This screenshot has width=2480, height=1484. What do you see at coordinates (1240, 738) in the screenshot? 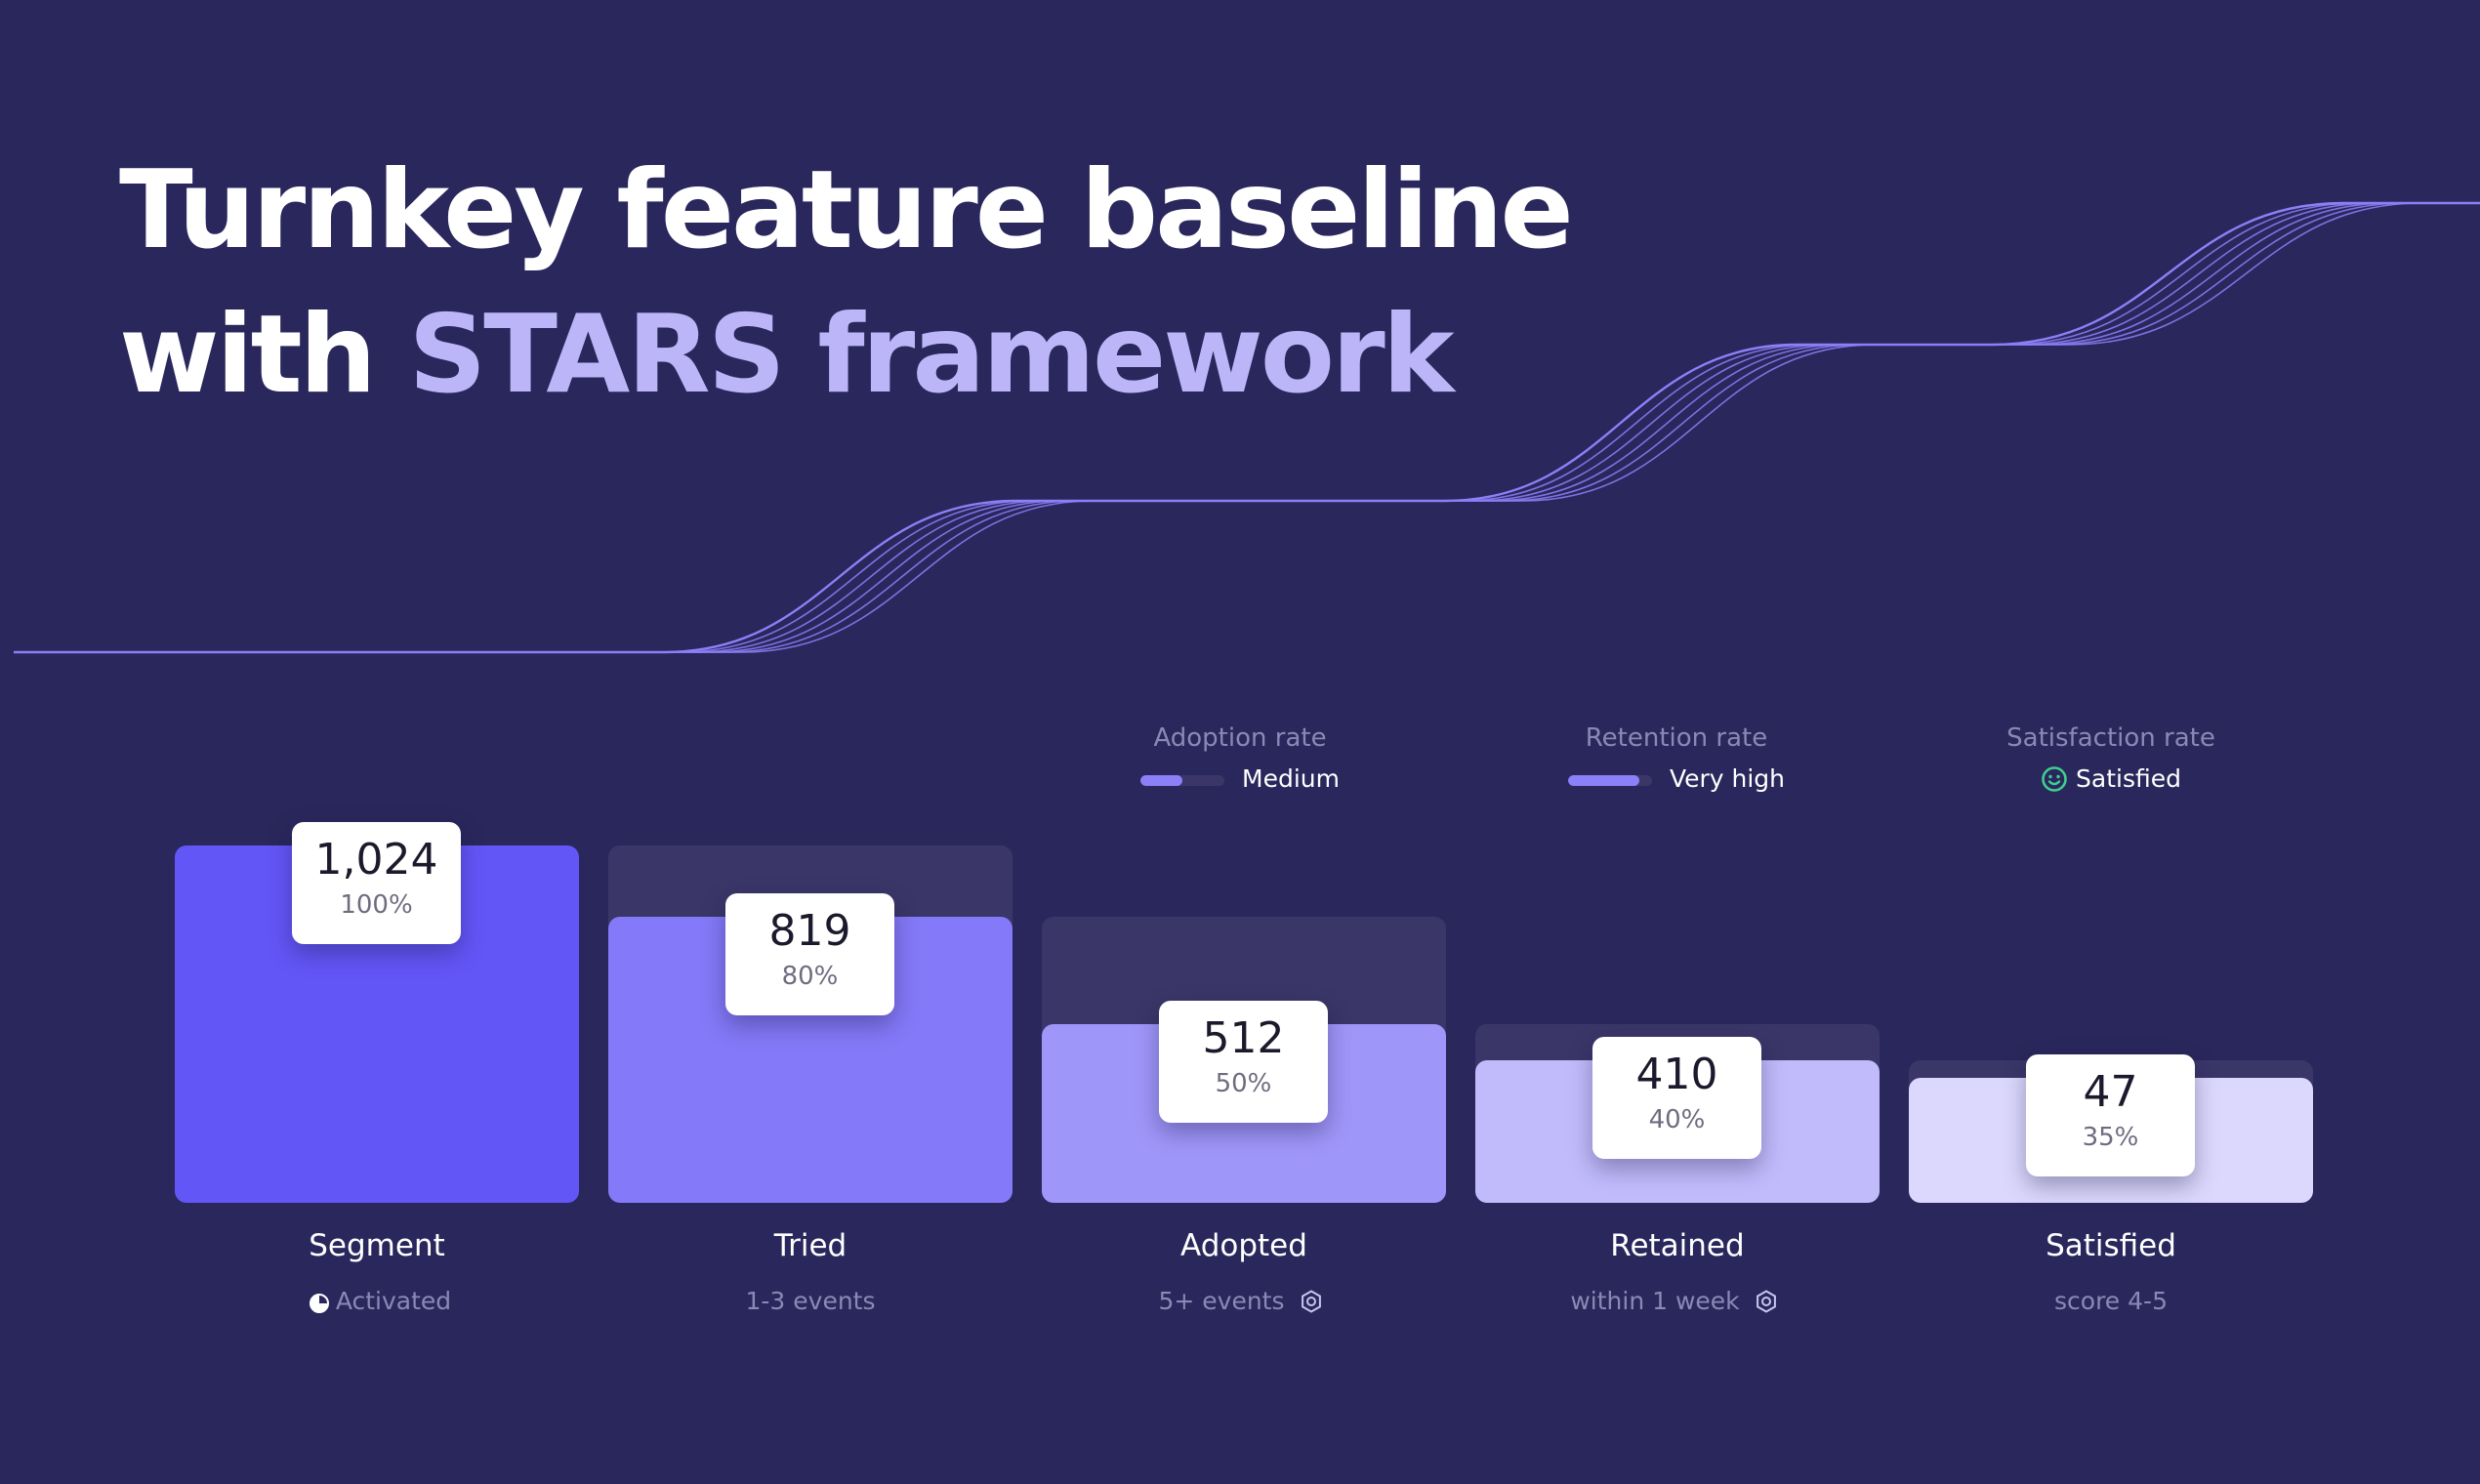
I see `metric-label: Adoption rate` at bounding box center [1240, 738].